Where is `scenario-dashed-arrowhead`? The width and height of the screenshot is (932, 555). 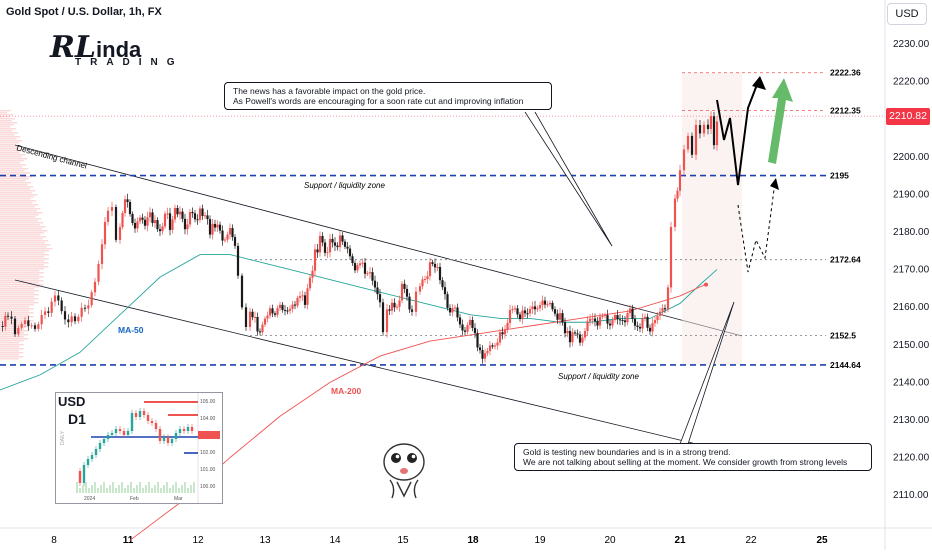
scenario-dashed-arrowhead is located at coordinates (774, 184).